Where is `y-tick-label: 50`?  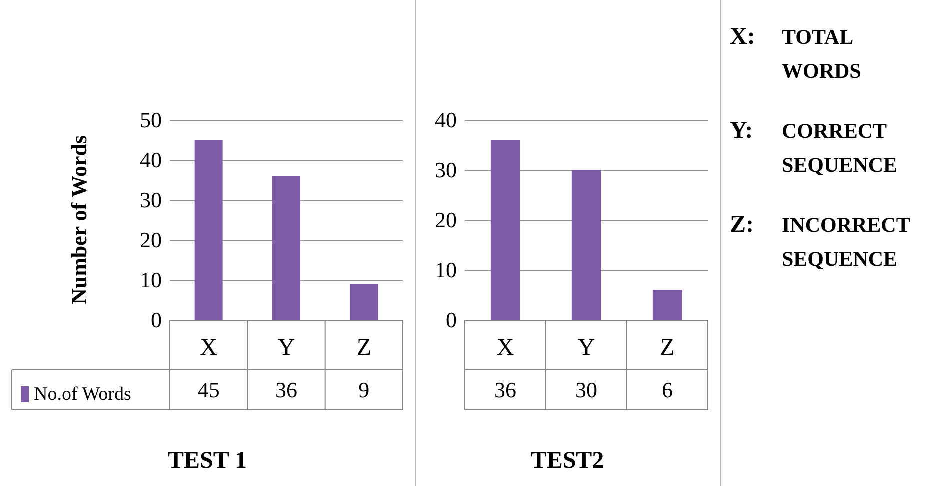
y-tick-label: 50 is located at coordinates (151, 120).